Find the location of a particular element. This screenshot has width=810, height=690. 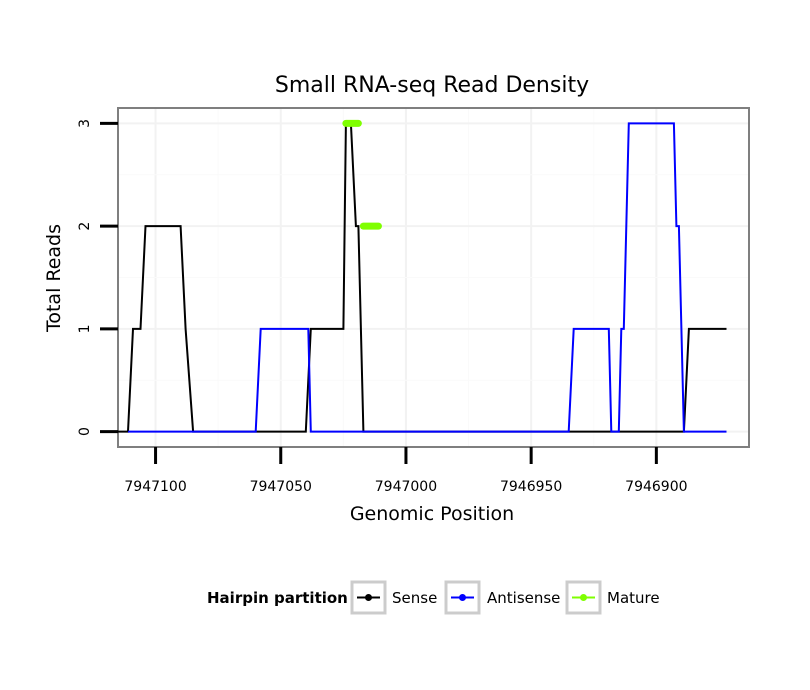

x-tick-label: 7946900 is located at coordinates (656, 487).